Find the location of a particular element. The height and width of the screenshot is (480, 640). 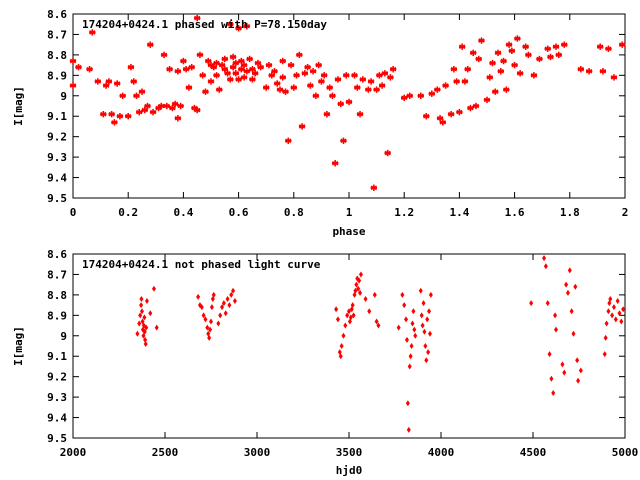

x-tick-label: 2000 is located at coordinates (73, 452).